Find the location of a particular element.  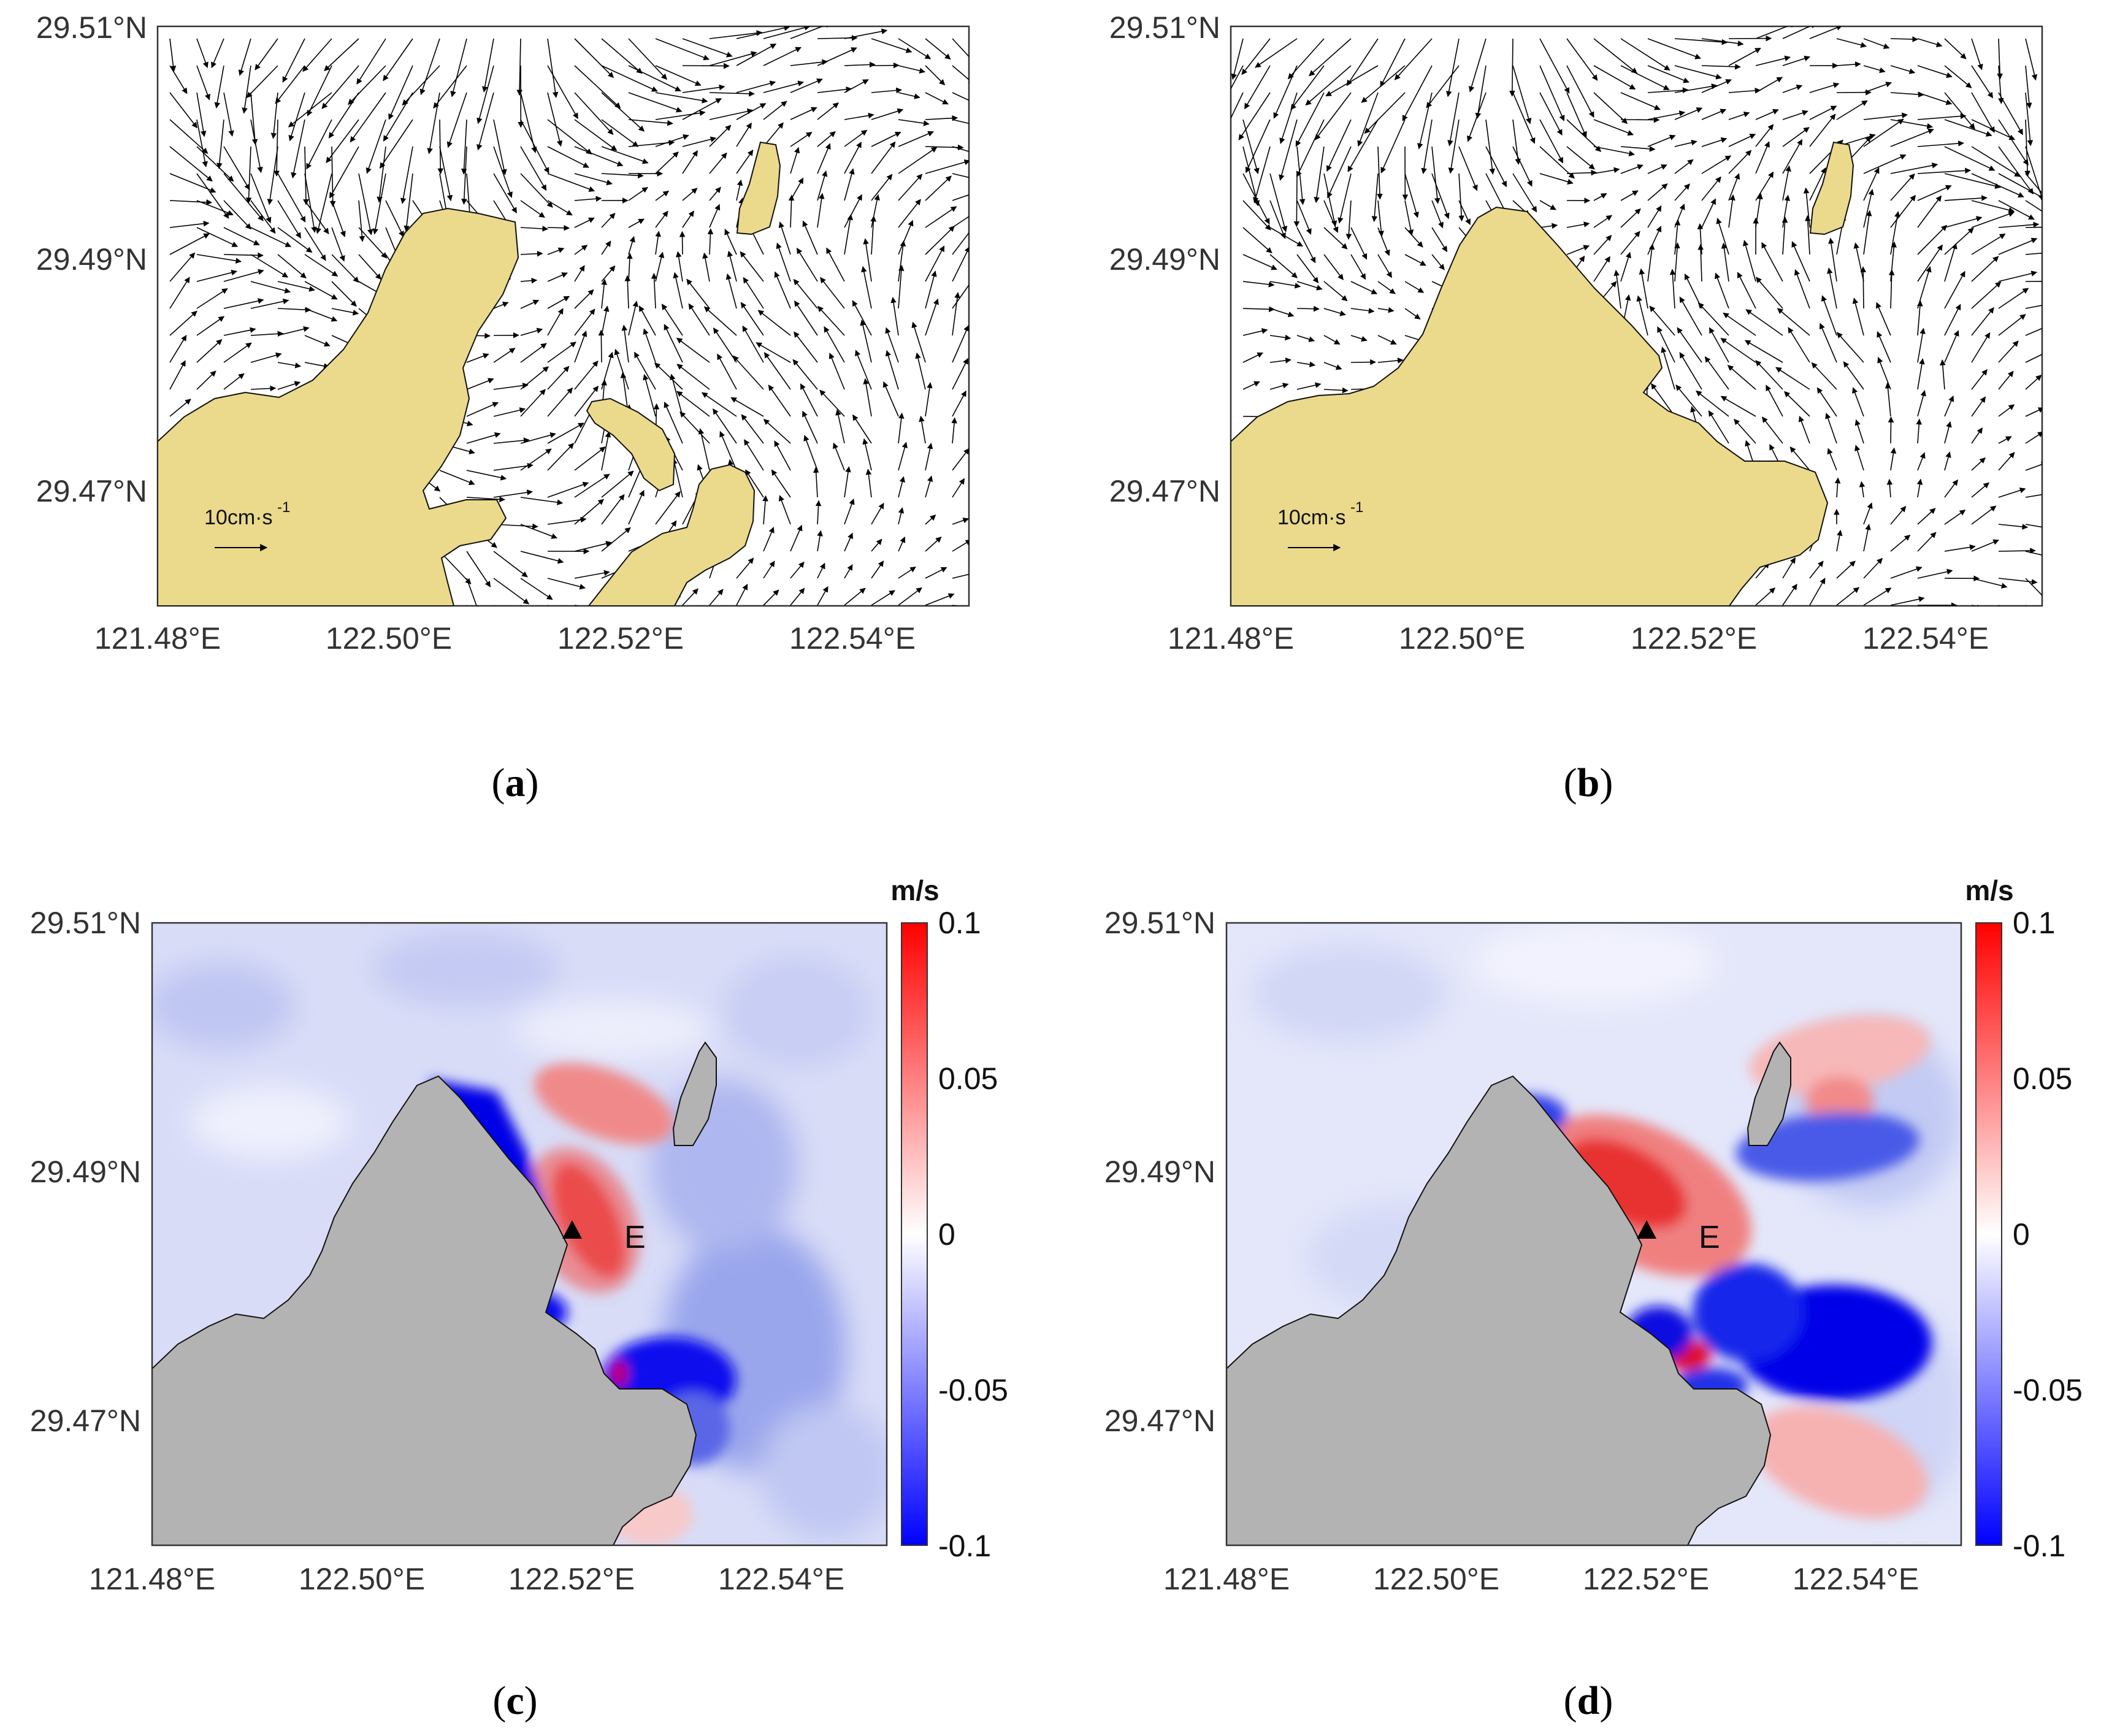

panel-c-frame is located at coordinates (519, 1234).